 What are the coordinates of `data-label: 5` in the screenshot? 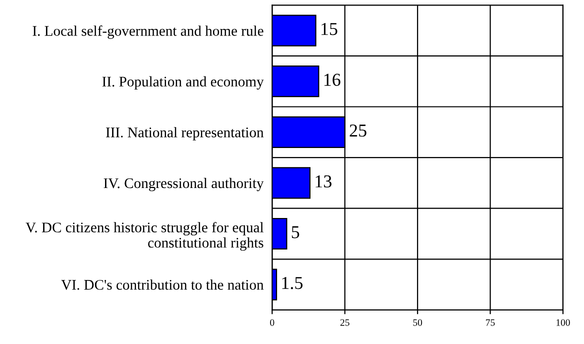 It's located at (296, 232).